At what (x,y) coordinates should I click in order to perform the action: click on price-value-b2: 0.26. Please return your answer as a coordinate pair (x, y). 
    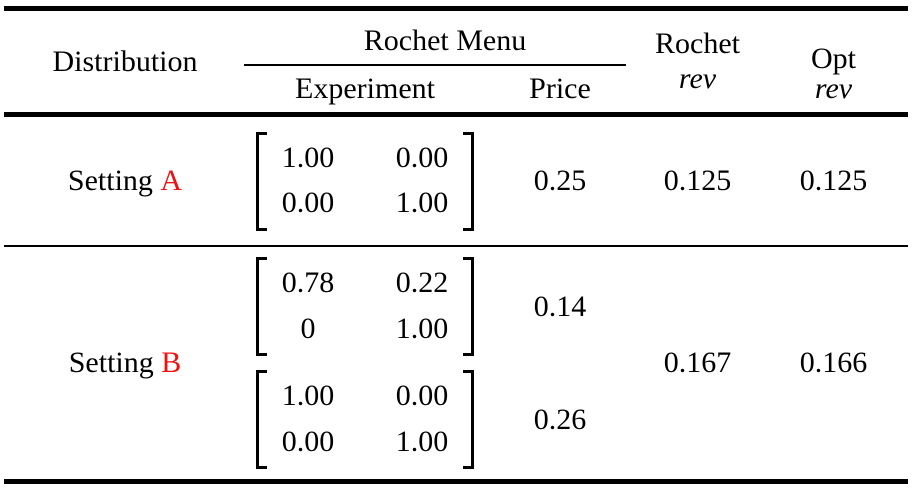
    Looking at the image, I should click on (560, 419).